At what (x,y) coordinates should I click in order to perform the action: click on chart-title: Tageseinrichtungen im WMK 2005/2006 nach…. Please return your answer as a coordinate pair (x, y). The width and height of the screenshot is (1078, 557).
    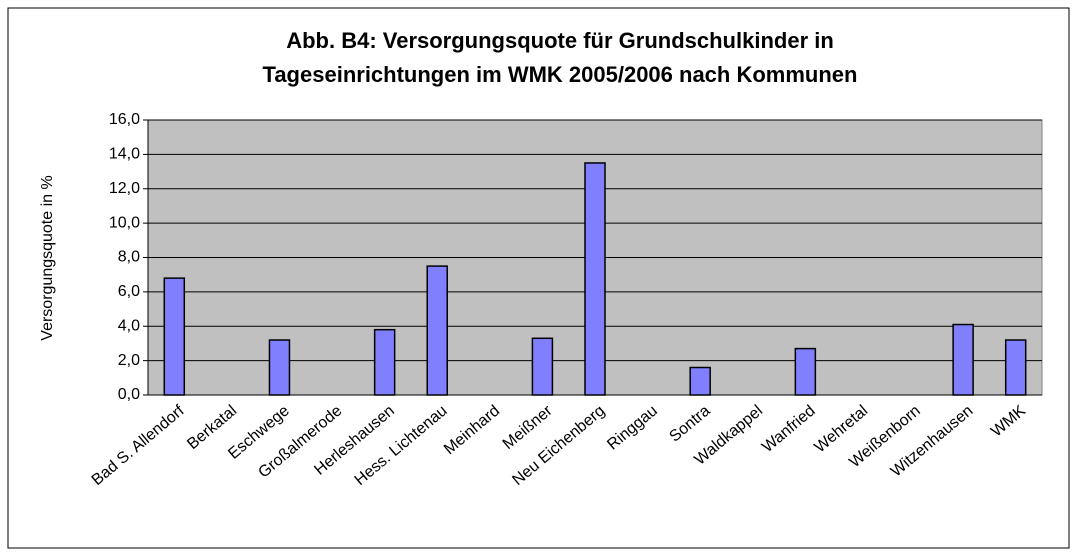
    Looking at the image, I should click on (560, 74).